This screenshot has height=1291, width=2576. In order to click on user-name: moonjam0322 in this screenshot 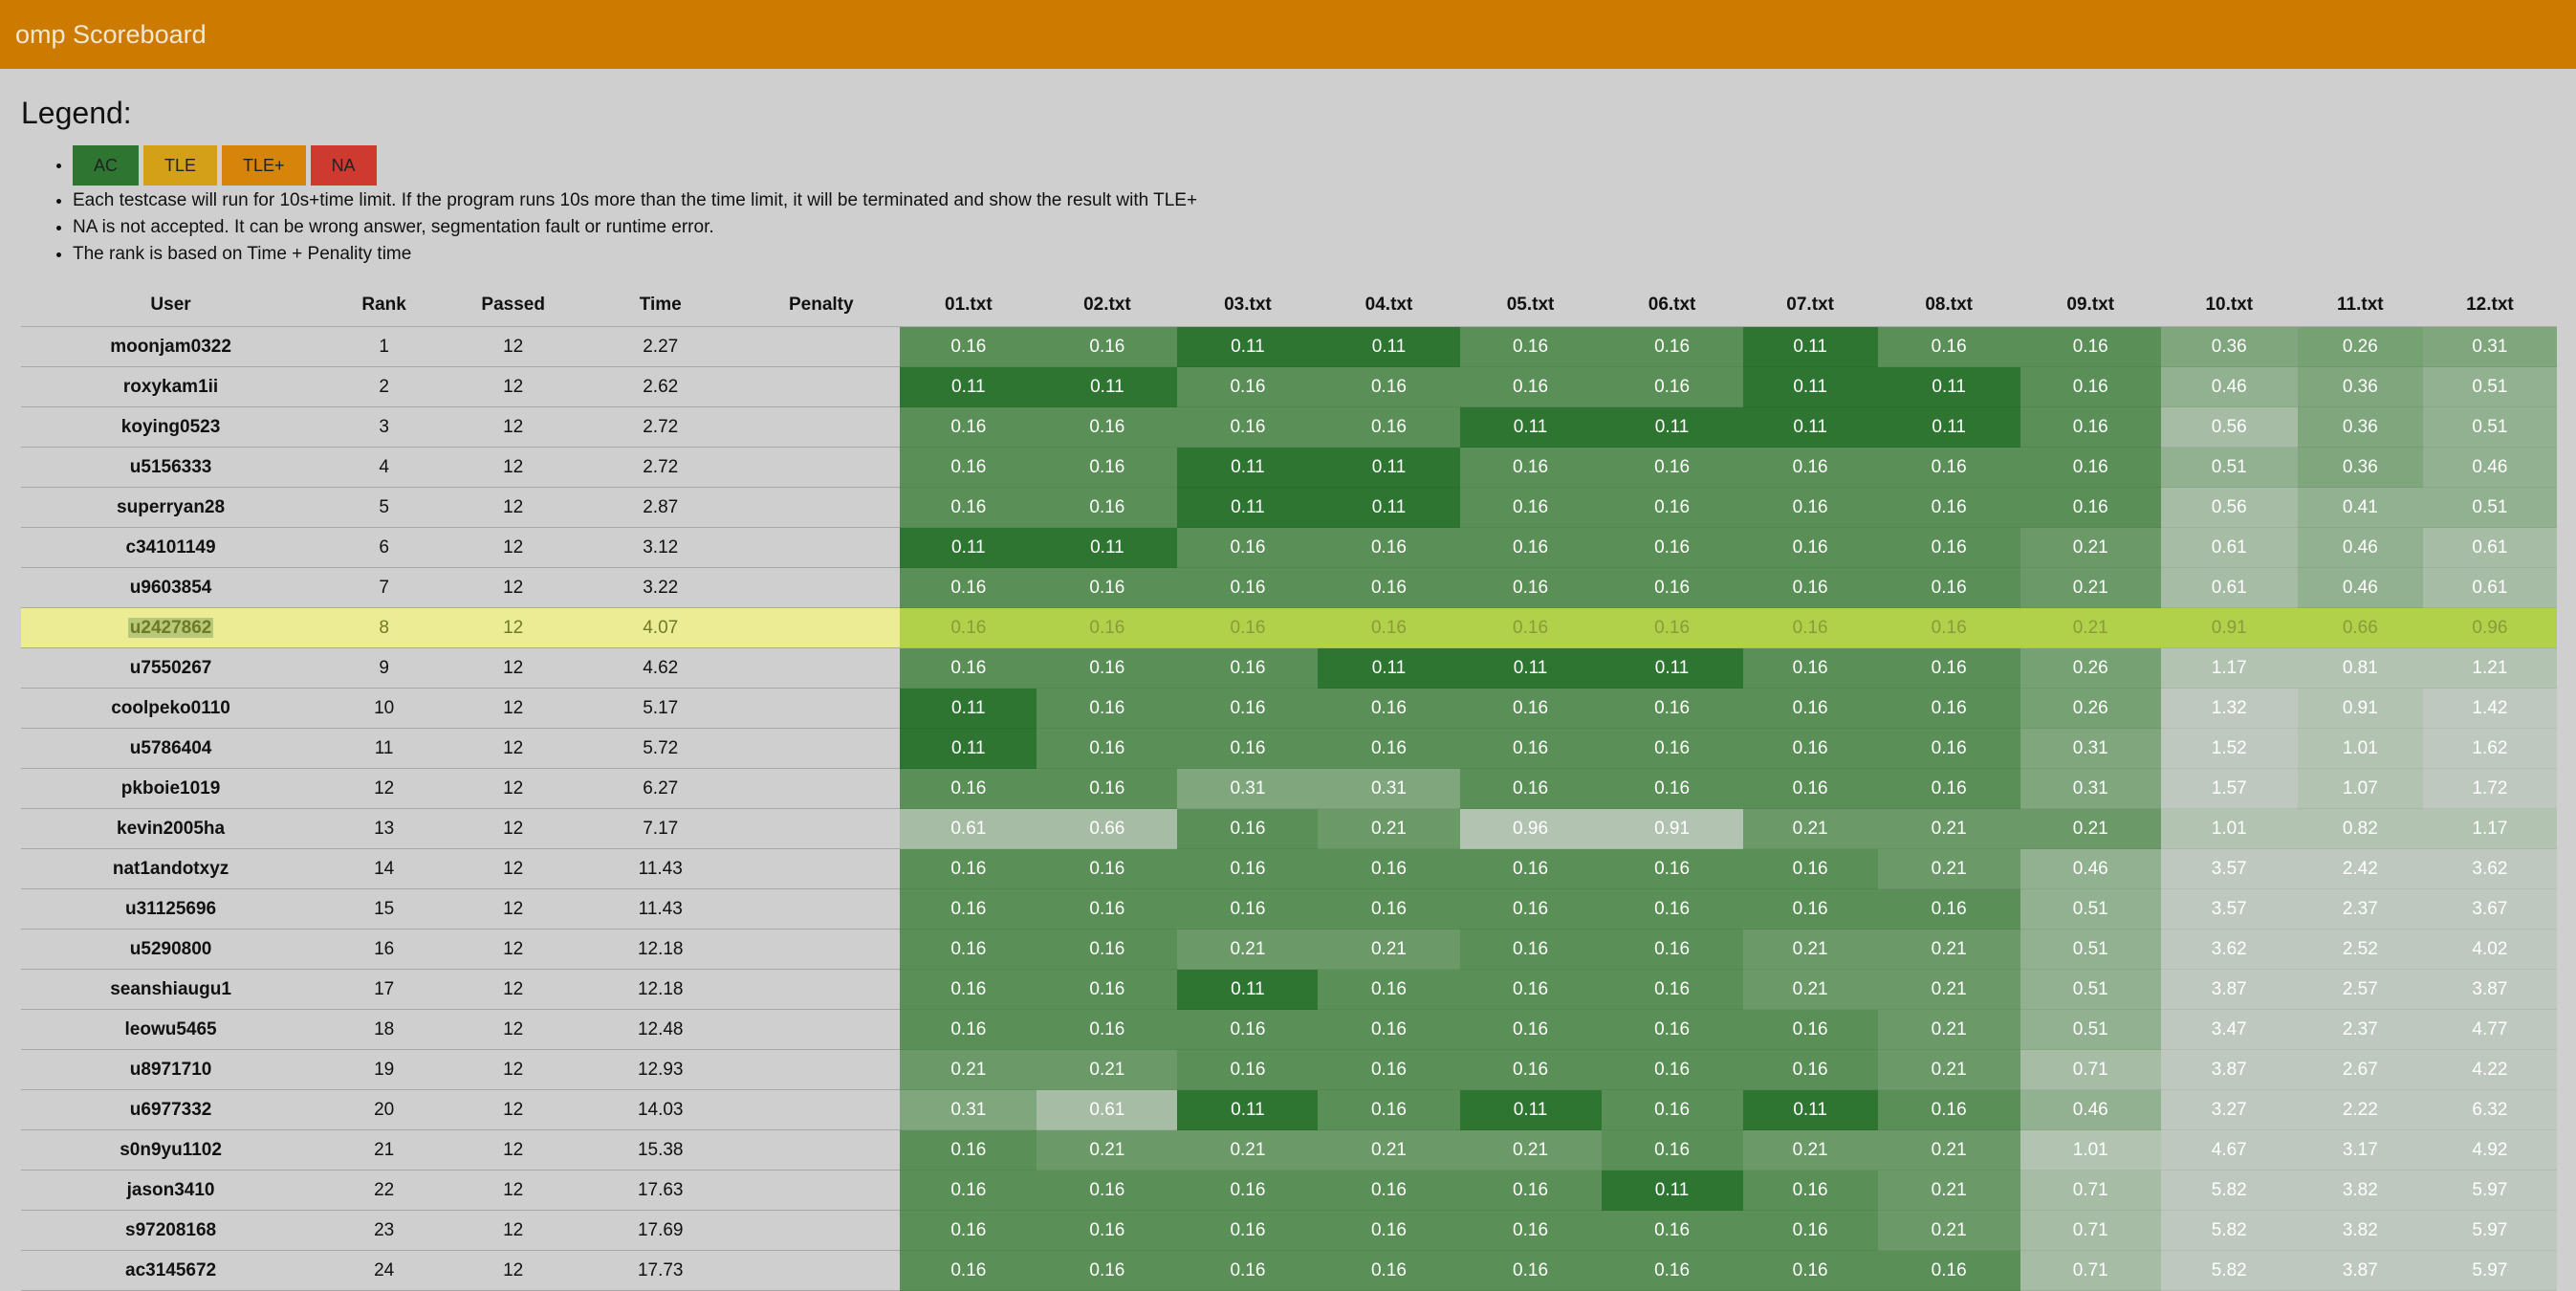, I will do `click(170, 346)`.